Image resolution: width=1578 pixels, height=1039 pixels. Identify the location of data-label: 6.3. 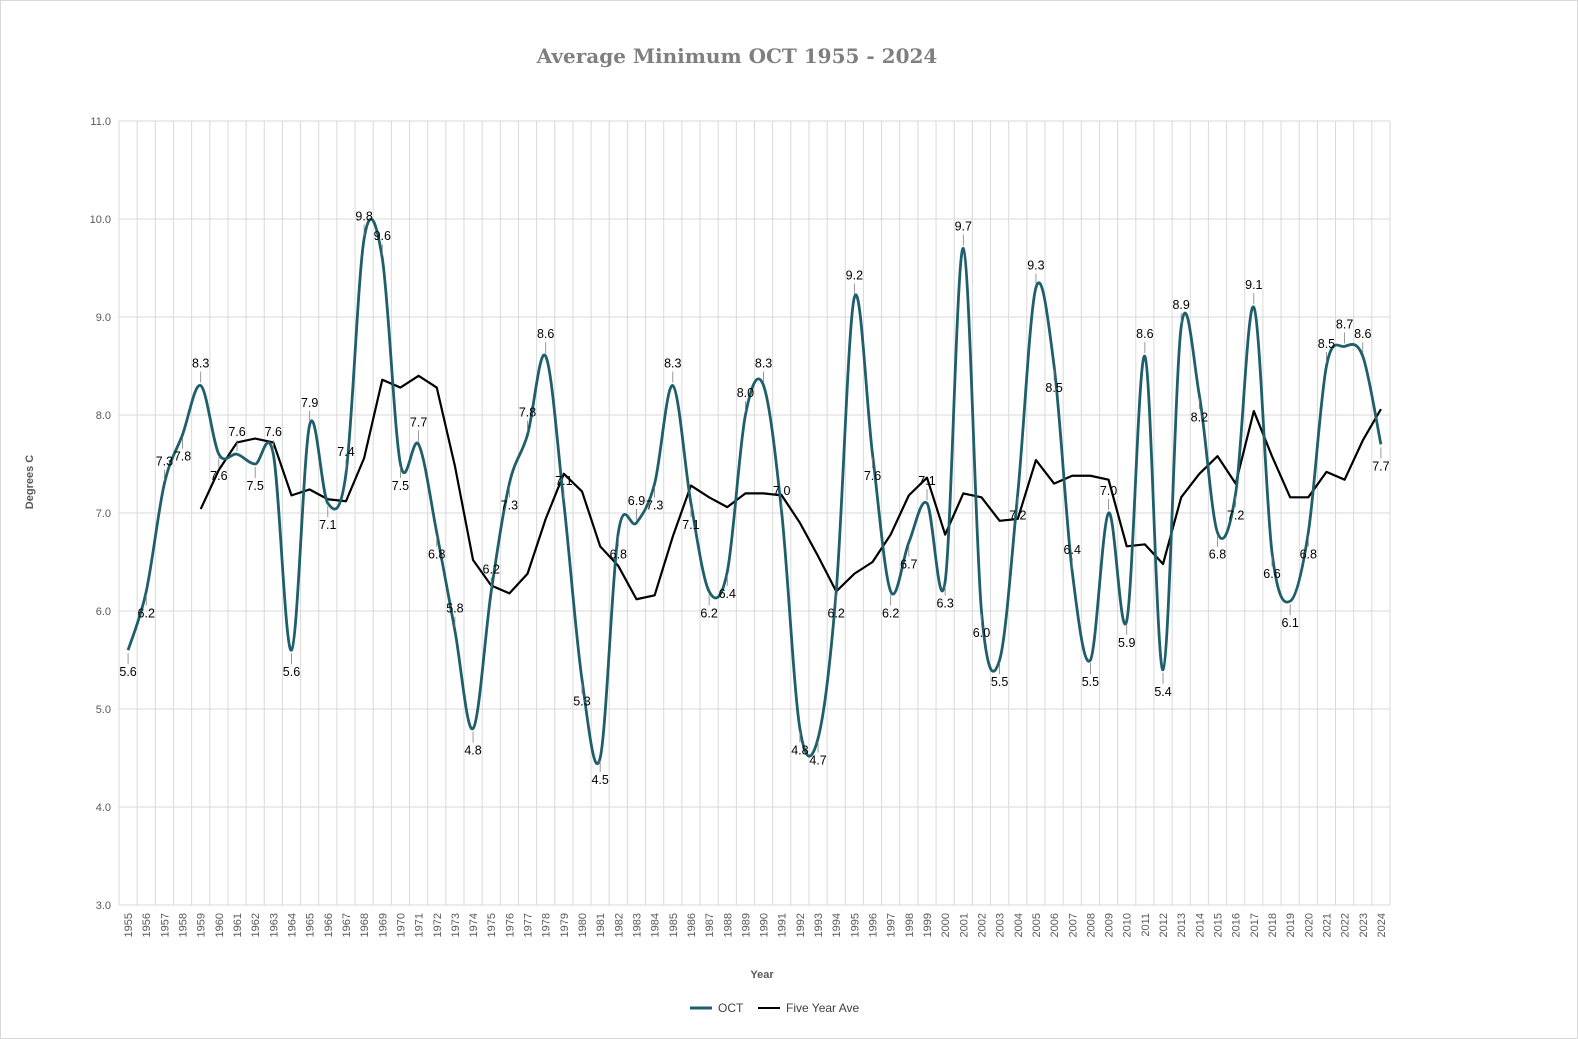
(944, 604).